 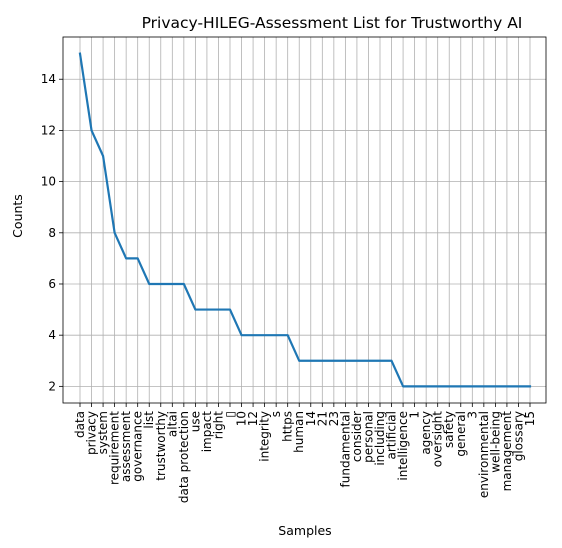 I want to click on x-tick-label: intelligence, so click(x=403, y=446).